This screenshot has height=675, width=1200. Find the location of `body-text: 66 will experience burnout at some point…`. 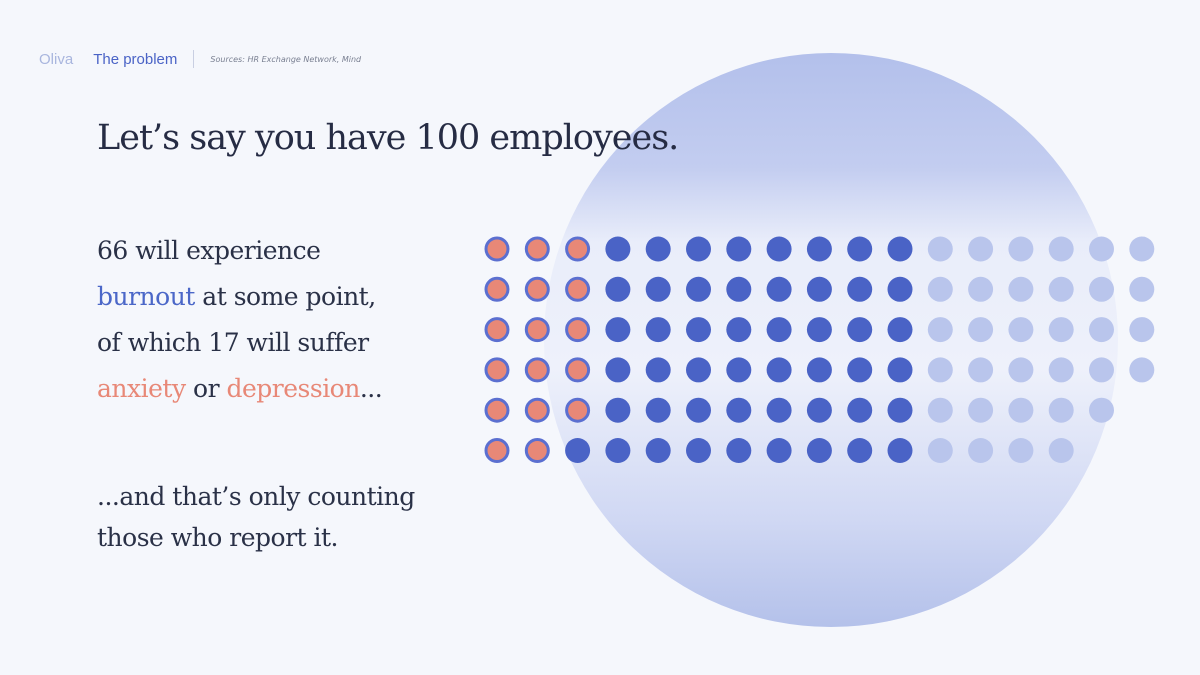

body-text: 66 will experience burnout at some point… is located at coordinates (240, 320).